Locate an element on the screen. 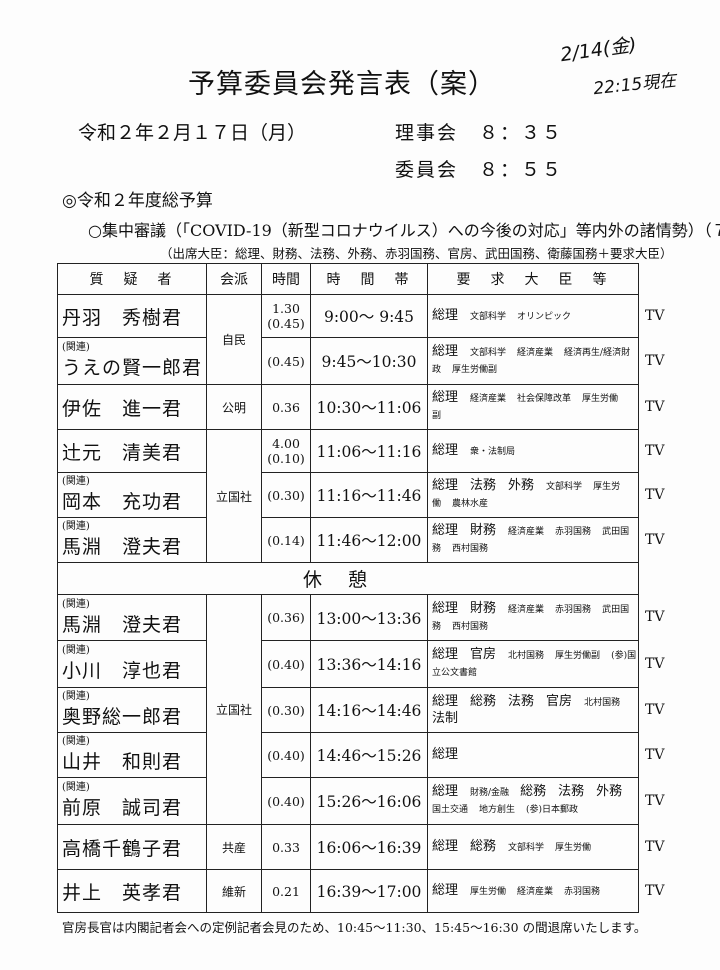 The image size is (720, 970). minister-item: 文部科学 is located at coordinates (526, 847).